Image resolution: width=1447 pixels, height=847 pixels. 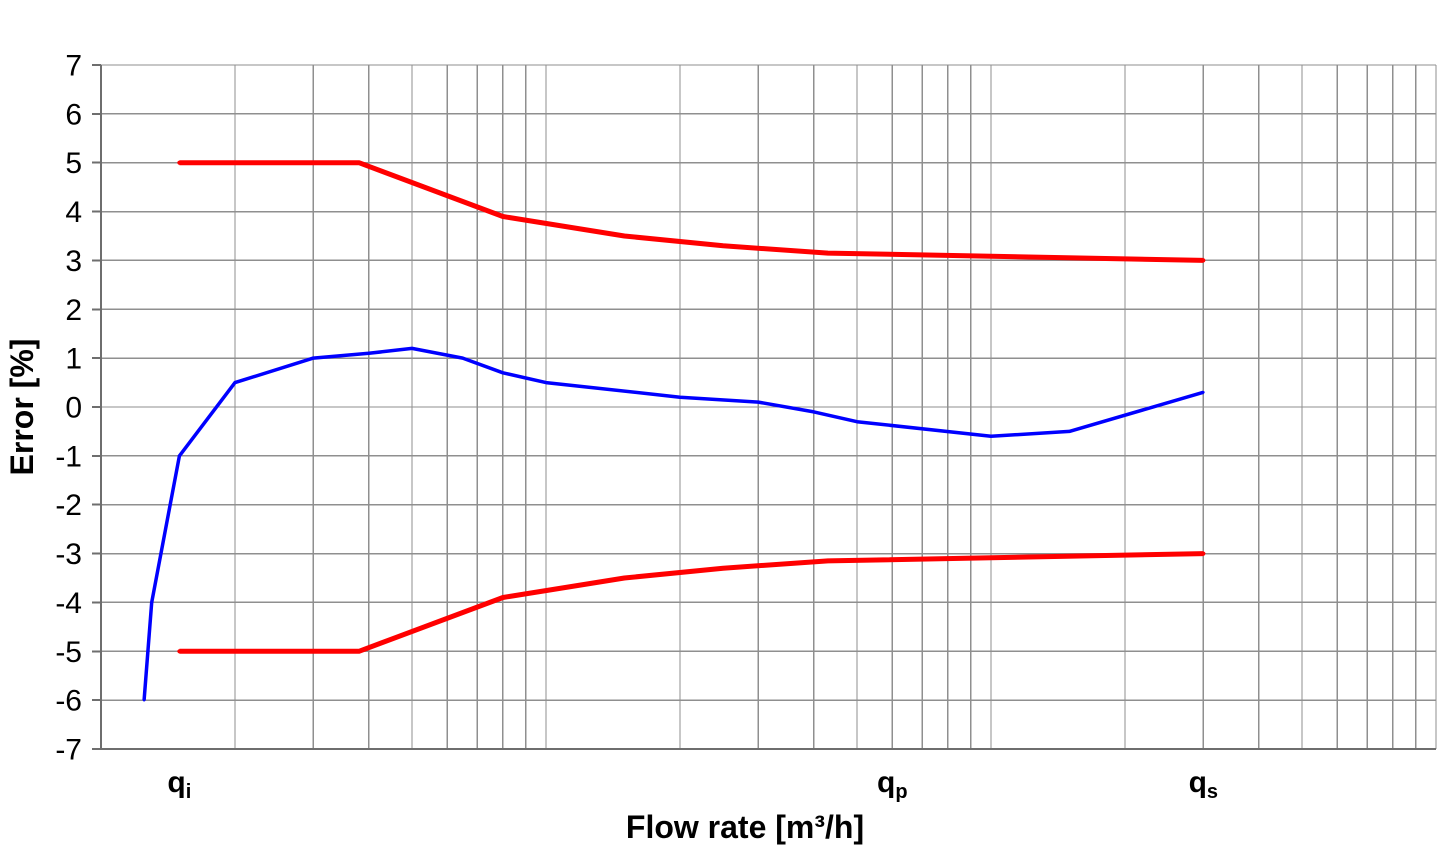 I want to click on y-tick-label: -6, so click(x=68, y=701).